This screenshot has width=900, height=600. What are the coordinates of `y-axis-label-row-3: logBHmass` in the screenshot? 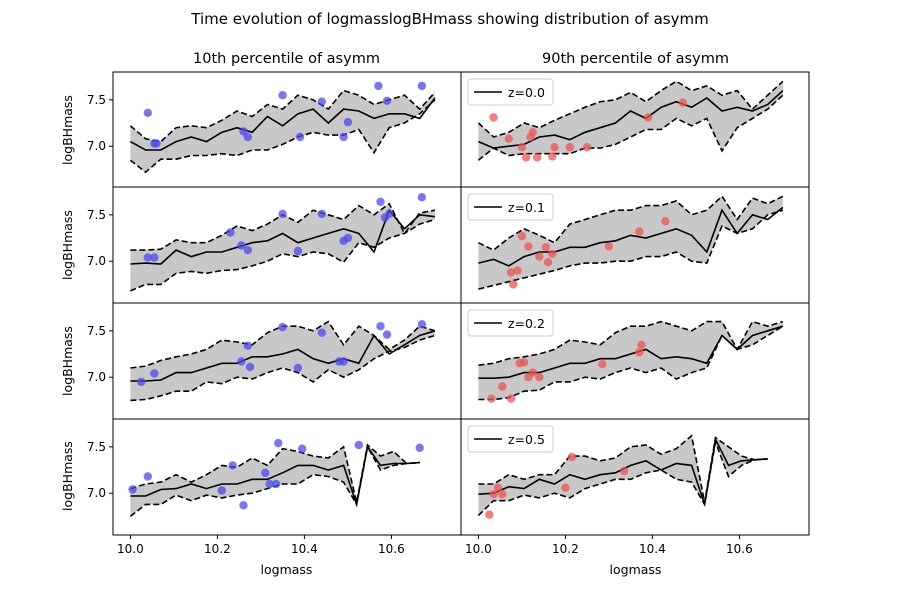 It's located at (67, 361).